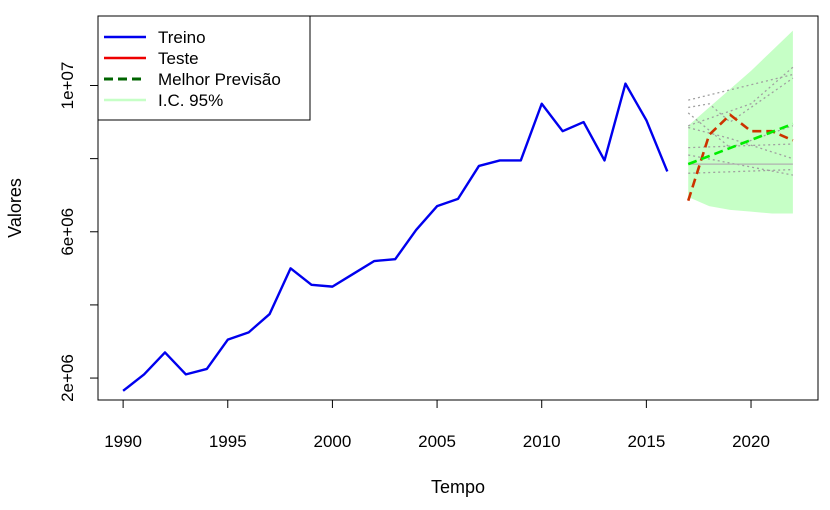 The height and width of the screenshot is (510, 830). What do you see at coordinates (228, 441) in the screenshot?
I see `x-tick-label: 1995` at bounding box center [228, 441].